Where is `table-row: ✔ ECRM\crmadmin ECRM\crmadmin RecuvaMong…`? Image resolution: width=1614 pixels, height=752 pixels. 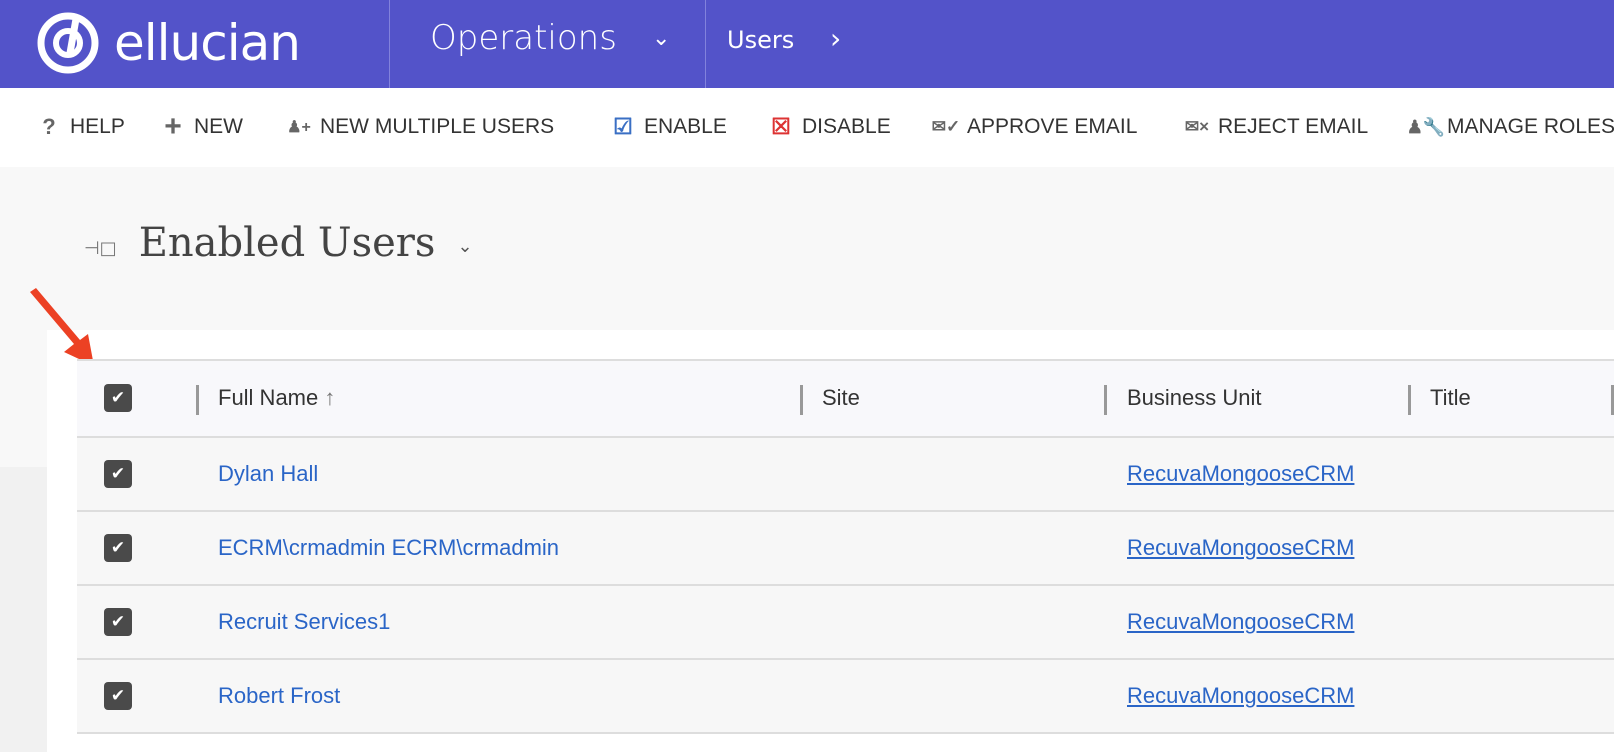 table-row: ✔ ECRM\crmadmin ECRM\crmadmin RecuvaMong… is located at coordinates (845, 549).